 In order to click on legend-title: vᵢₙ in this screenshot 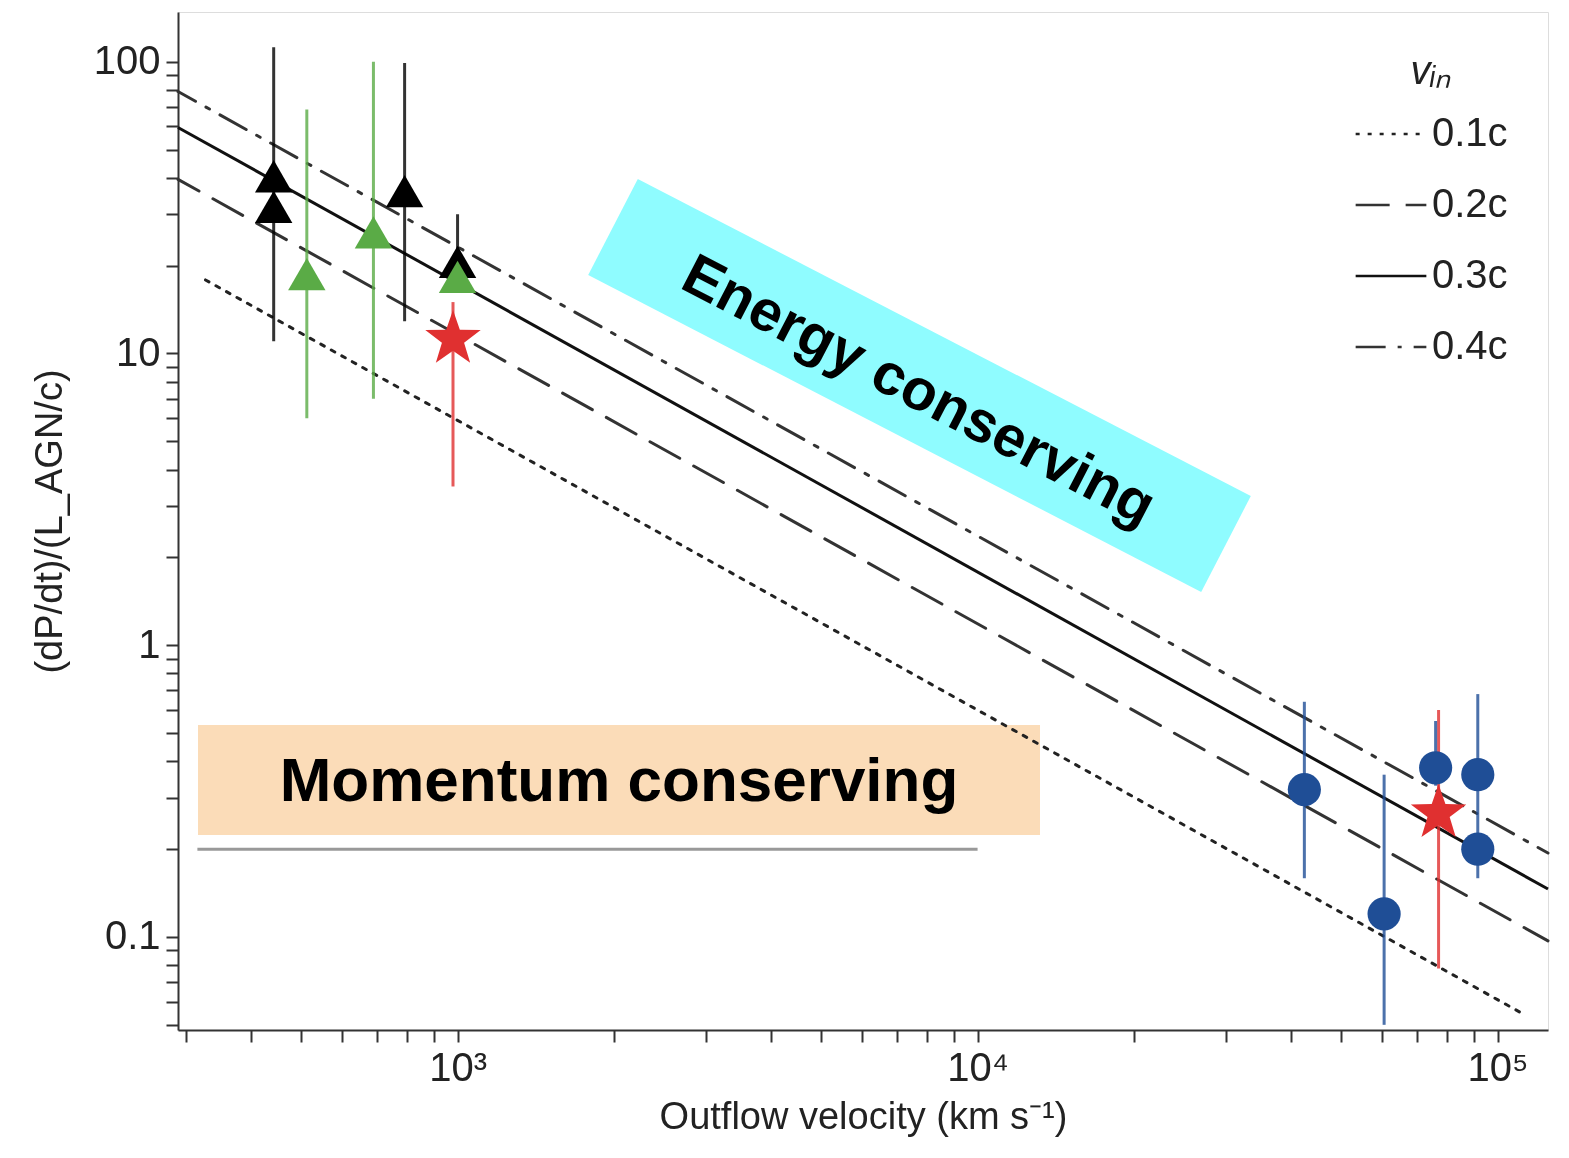, I will do `click(1431, 70)`.